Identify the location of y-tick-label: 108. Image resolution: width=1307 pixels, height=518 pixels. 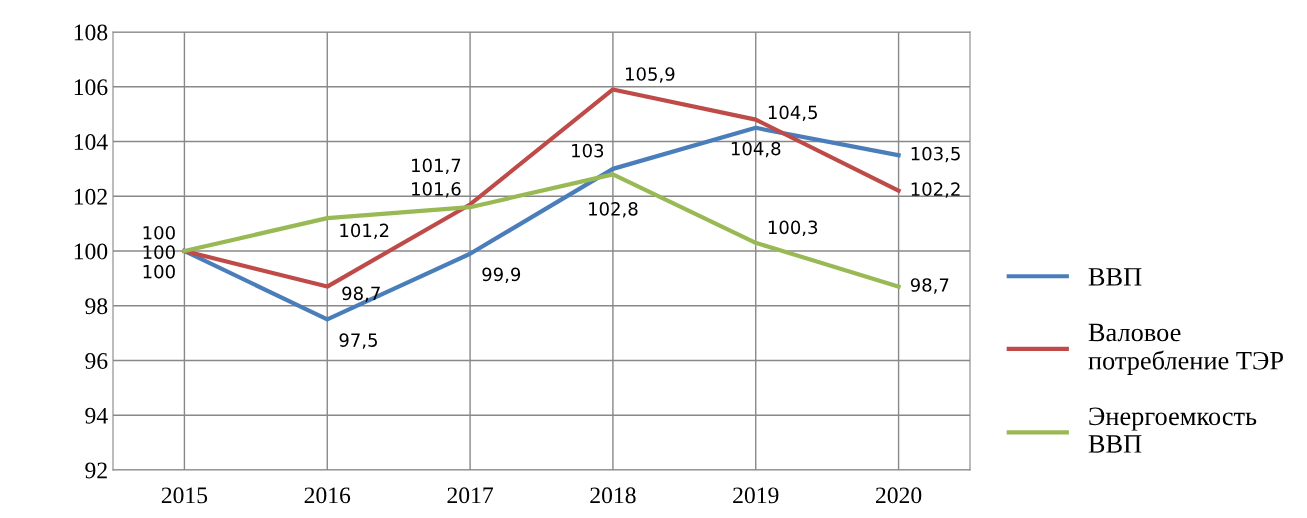
(91, 32).